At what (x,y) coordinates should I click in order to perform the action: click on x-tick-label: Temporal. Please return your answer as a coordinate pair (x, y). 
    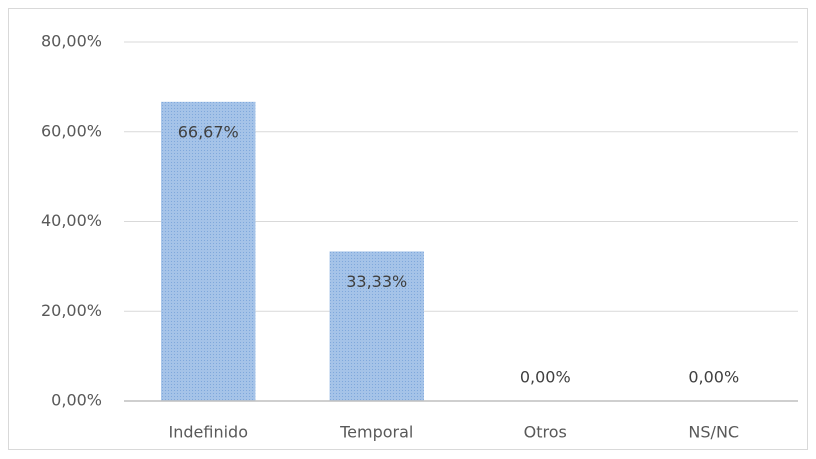
    Looking at the image, I should click on (376, 432).